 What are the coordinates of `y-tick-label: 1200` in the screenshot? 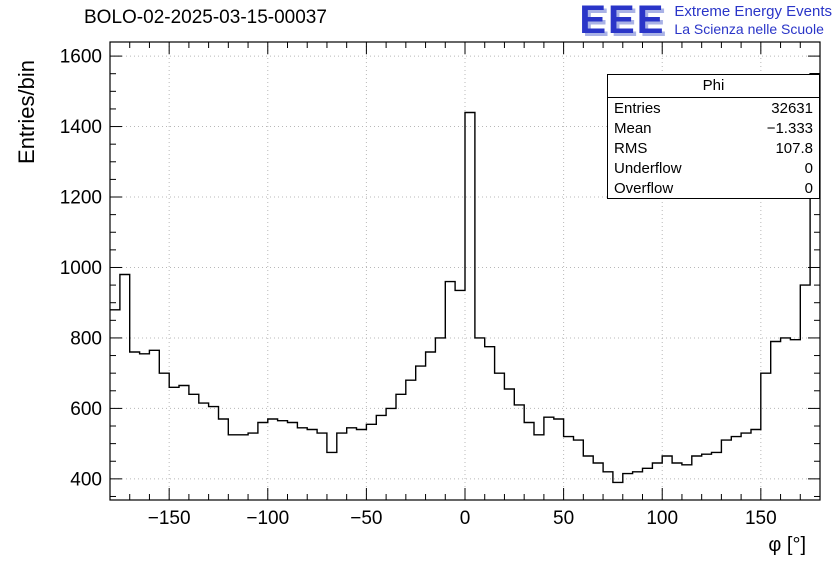 It's located at (81, 198).